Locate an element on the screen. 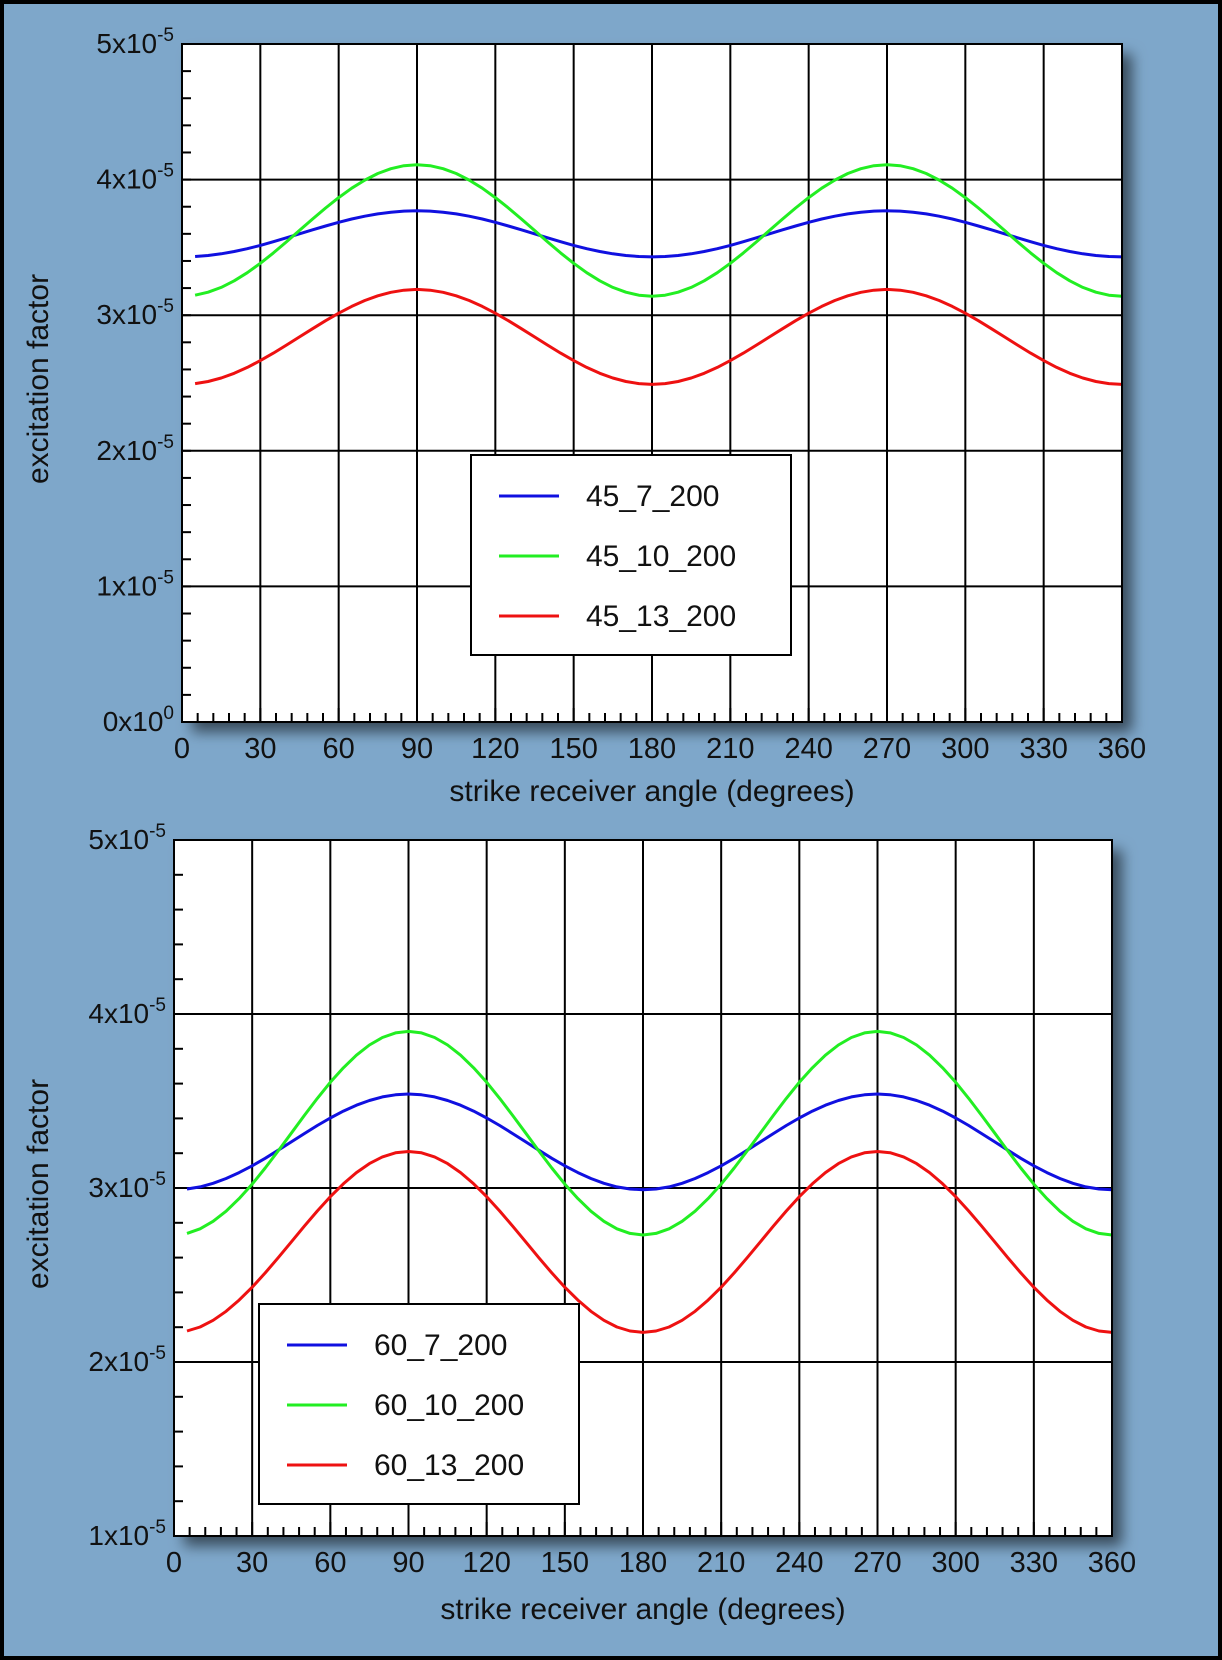 This screenshot has width=1222, height=1660. y-tick-label: 0x100 is located at coordinates (138, 720).